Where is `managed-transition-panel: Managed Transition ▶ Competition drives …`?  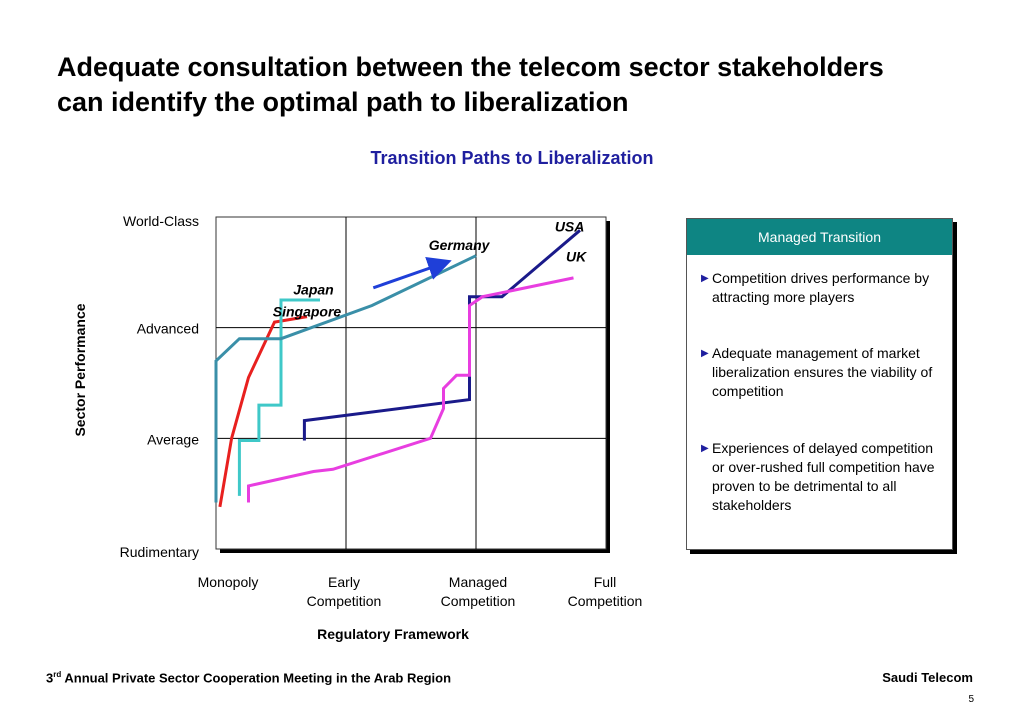 managed-transition-panel: Managed Transition ▶ Competition drives … is located at coordinates (819, 384).